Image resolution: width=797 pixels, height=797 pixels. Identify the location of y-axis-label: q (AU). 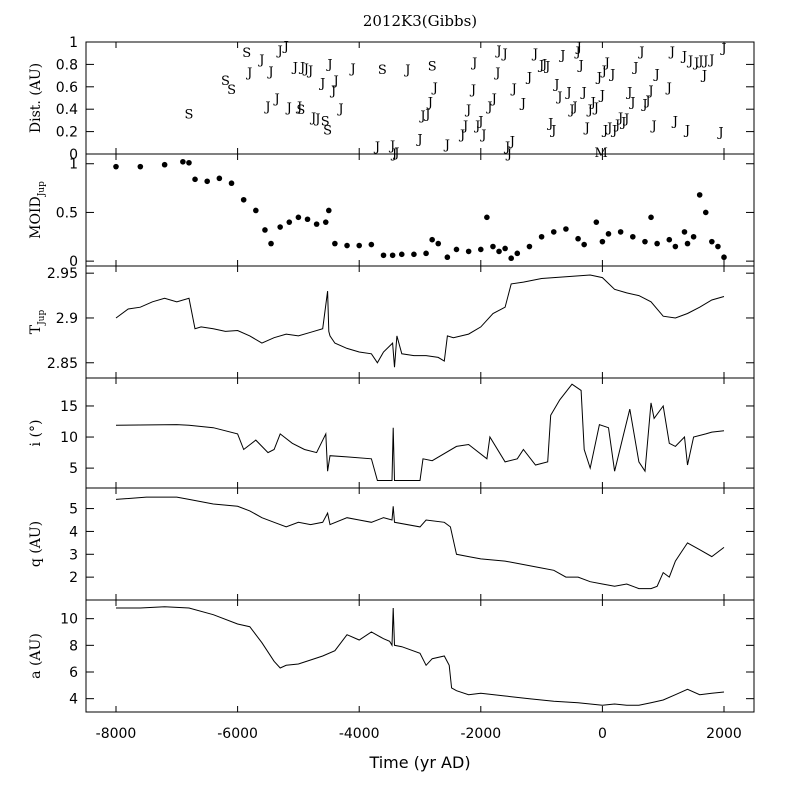
(36, 544).